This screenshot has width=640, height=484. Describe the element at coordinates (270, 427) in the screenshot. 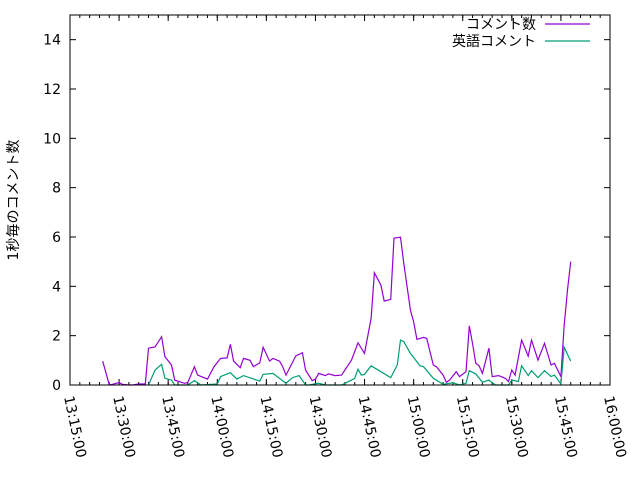

I see `x-tick-label: 14:15:00` at that location.